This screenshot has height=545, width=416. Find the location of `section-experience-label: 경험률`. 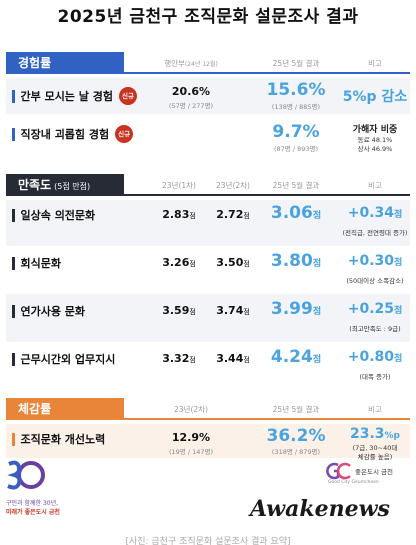

section-experience-label: 경험률 is located at coordinates (35, 63).